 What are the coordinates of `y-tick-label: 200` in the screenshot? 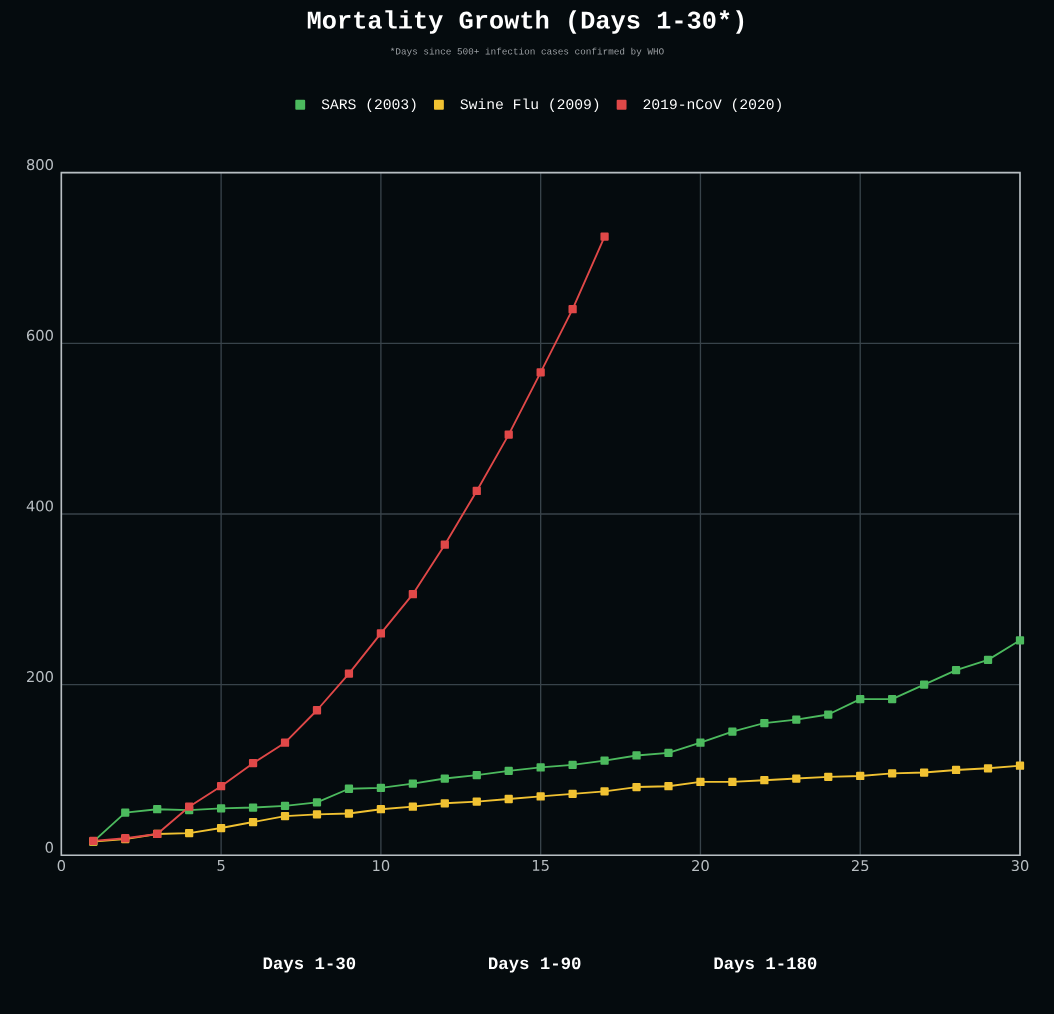 It's located at (40, 677).